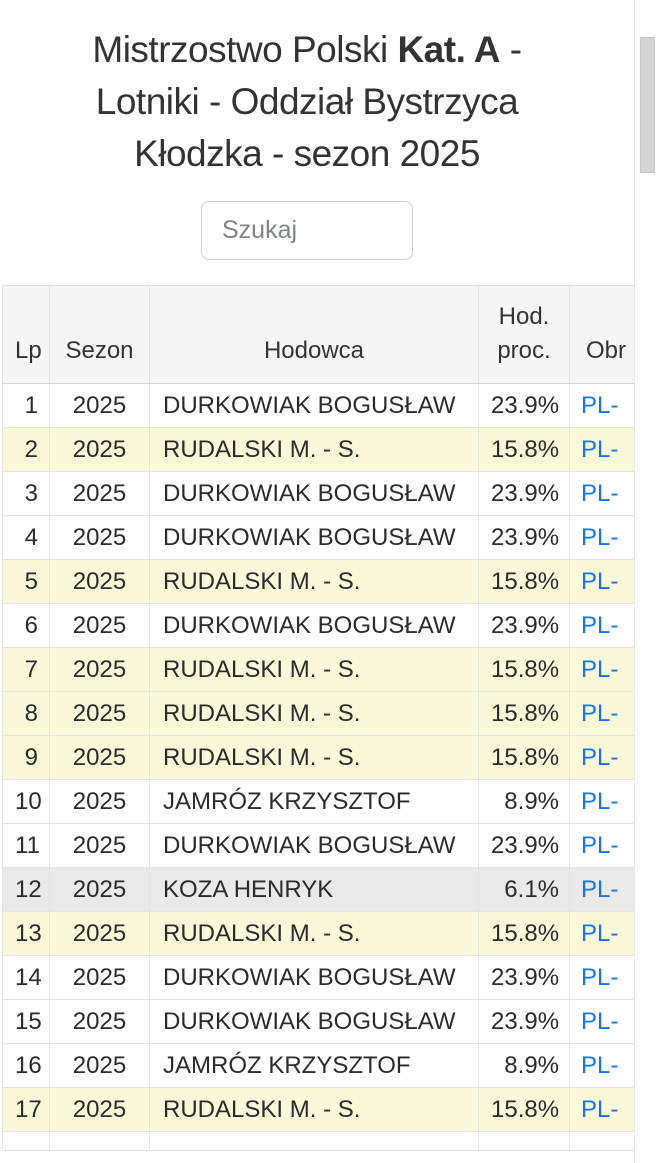  Describe the element at coordinates (601, 334) in the screenshot. I see `column-header-obraczka: Obr` at that location.